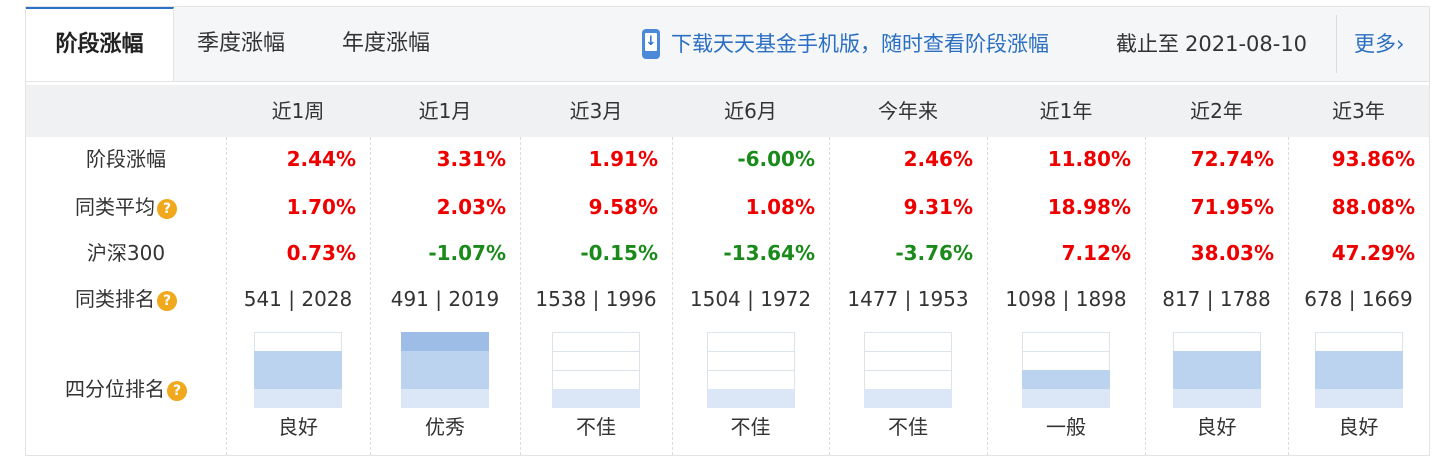  Describe the element at coordinates (1147, 44) in the screenshot. I see `deadline-label: 截止至` at that location.